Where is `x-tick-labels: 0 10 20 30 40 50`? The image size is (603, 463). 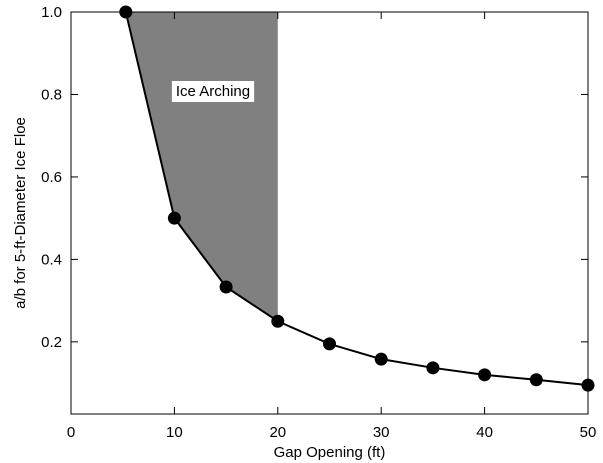
x-tick-labels: 0 10 20 30 40 50 is located at coordinates (332, 432).